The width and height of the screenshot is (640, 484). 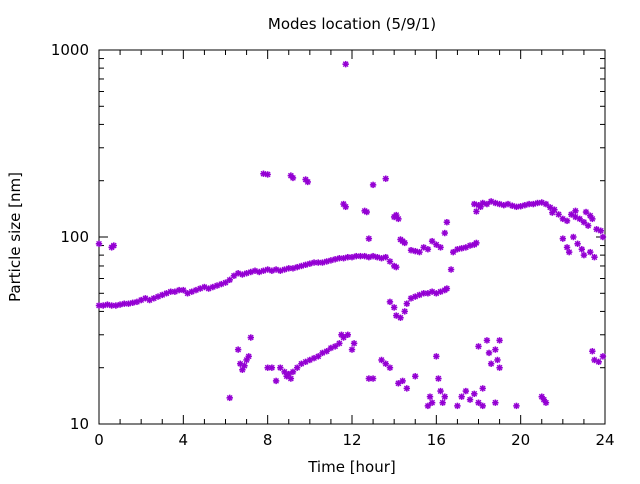 I want to click on y-tick-label: 1000, so click(x=70, y=50).